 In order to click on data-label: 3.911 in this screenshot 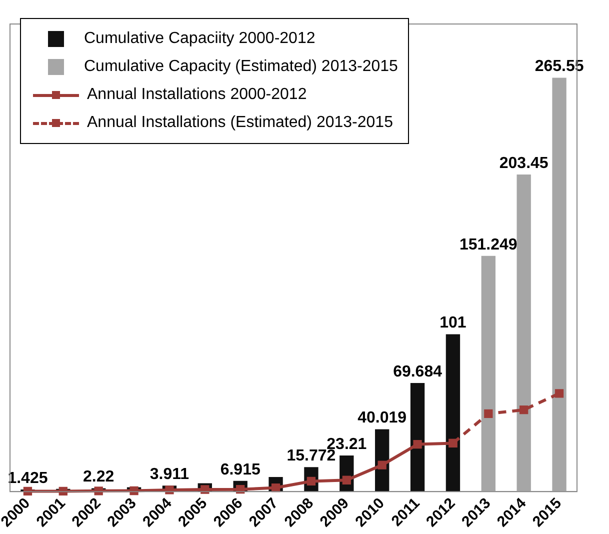, I will do `click(170, 474)`.